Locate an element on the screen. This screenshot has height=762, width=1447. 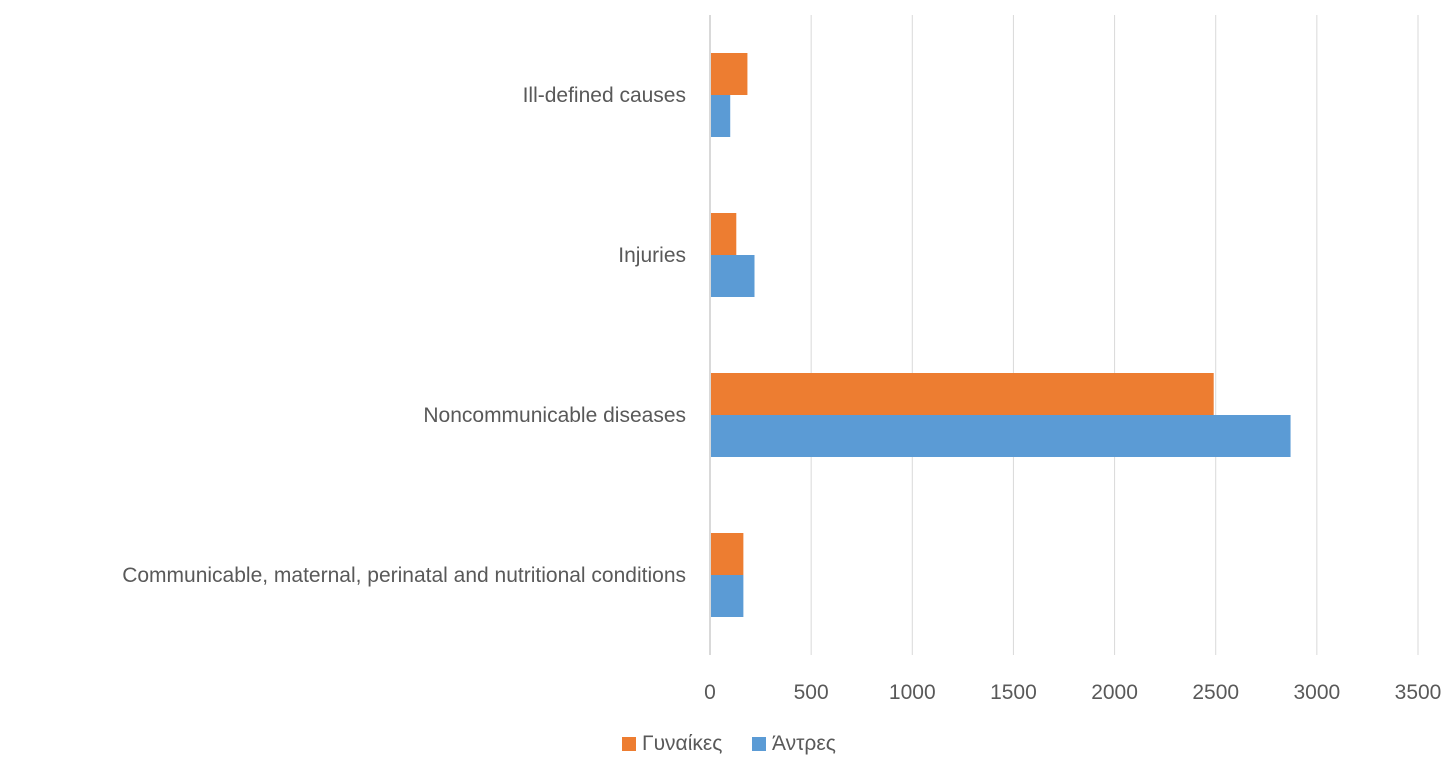
x-tick-label: 1000 is located at coordinates (912, 692).